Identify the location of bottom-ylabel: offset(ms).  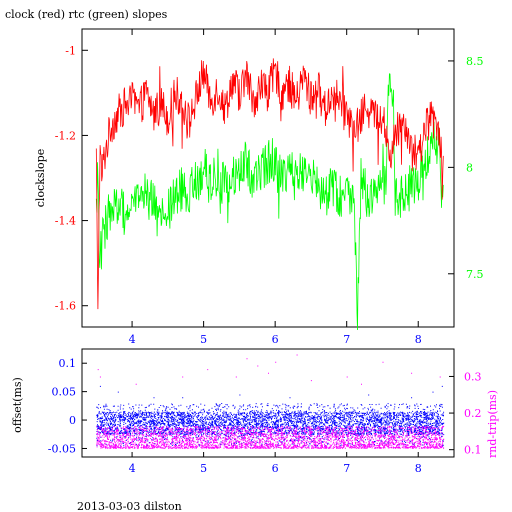
(17, 405).